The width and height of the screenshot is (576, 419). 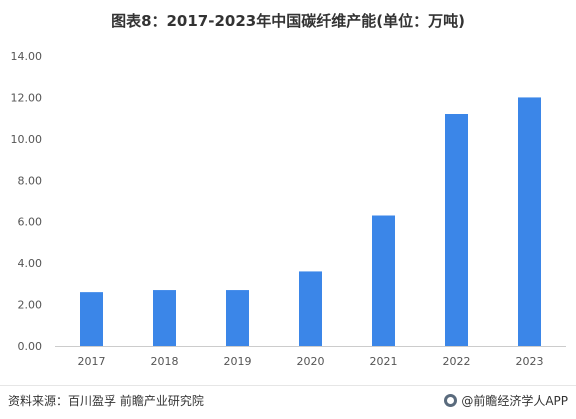 What do you see at coordinates (514, 401) in the screenshot?
I see `brand-label: @前瞻经济学人APP` at bounding box center [514, 401].